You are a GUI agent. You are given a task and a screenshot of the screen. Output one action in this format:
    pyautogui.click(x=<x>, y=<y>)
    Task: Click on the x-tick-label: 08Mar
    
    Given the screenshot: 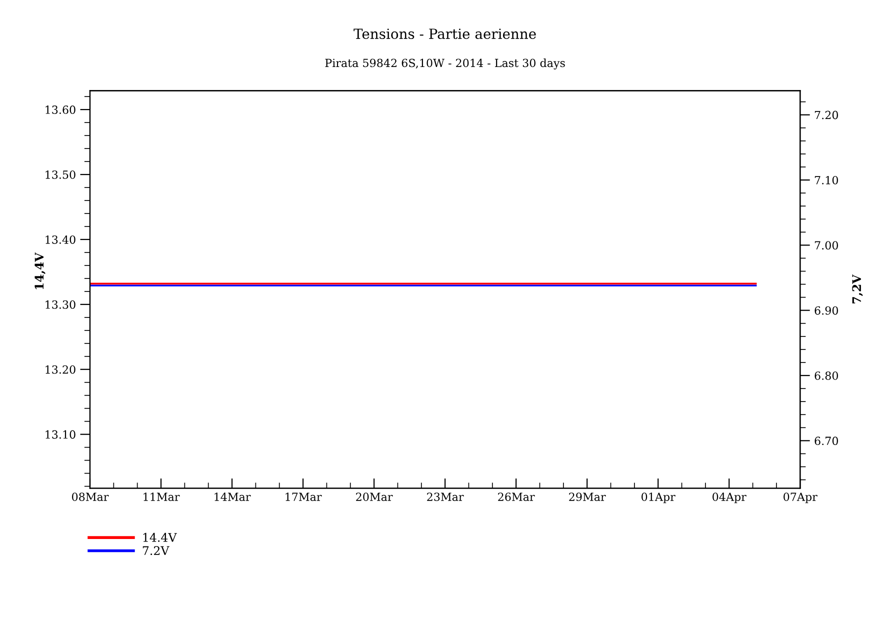 What is the action you would take?
    pyautogui.click(x=90, y=497)
    